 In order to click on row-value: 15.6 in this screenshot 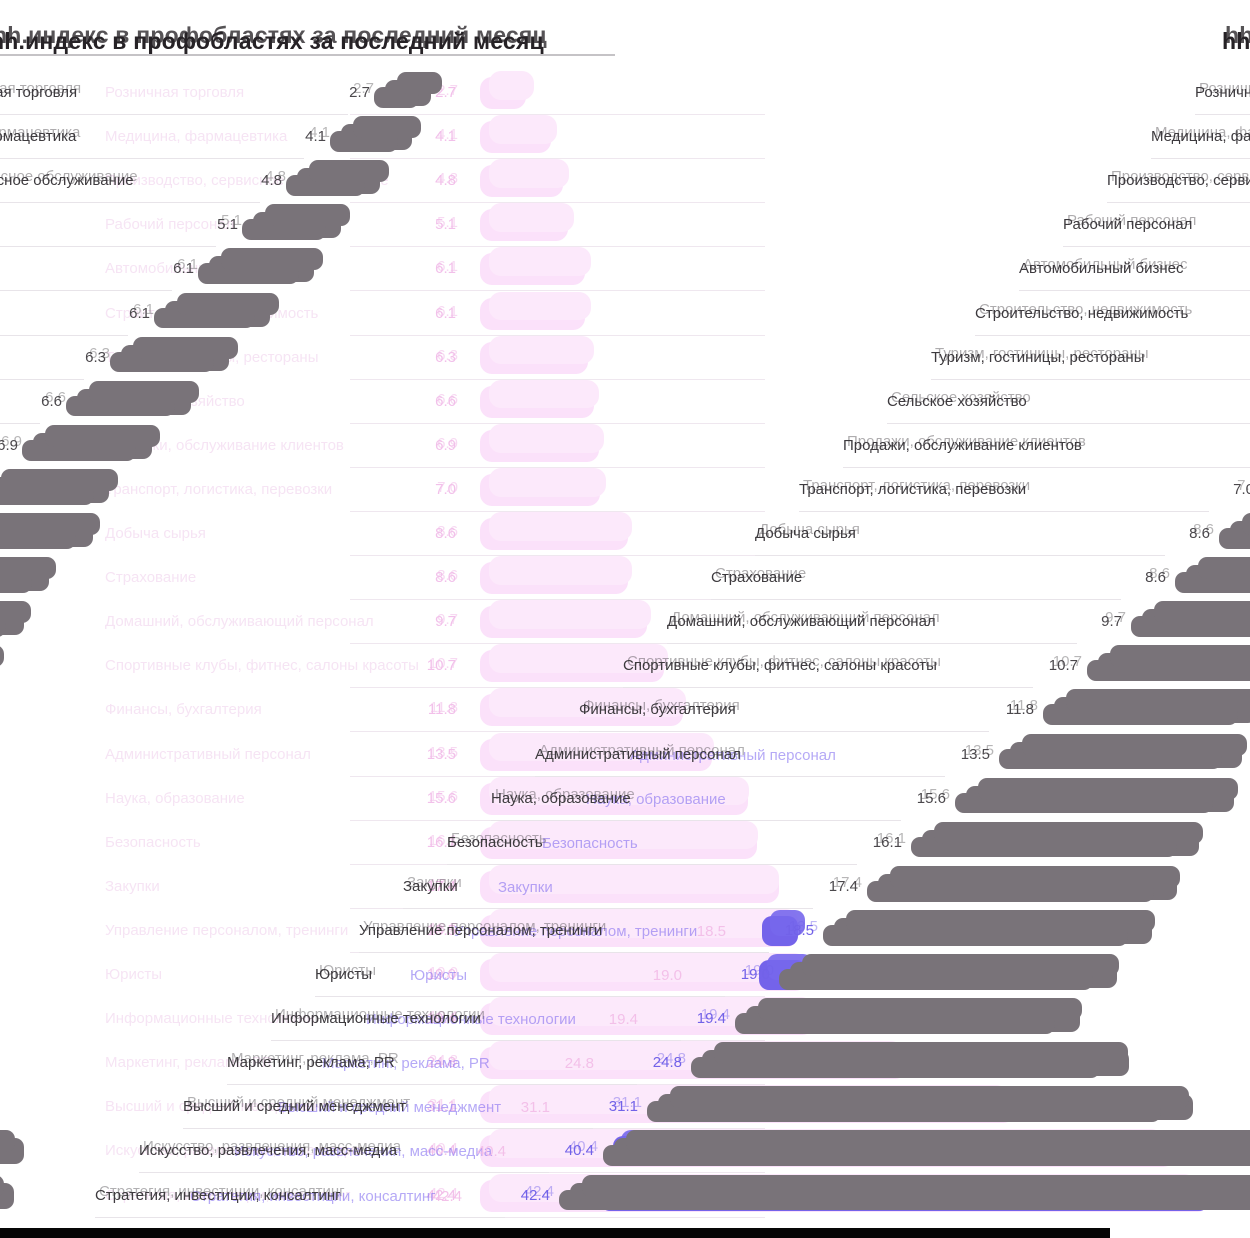, I will do `click(931, 798)`.